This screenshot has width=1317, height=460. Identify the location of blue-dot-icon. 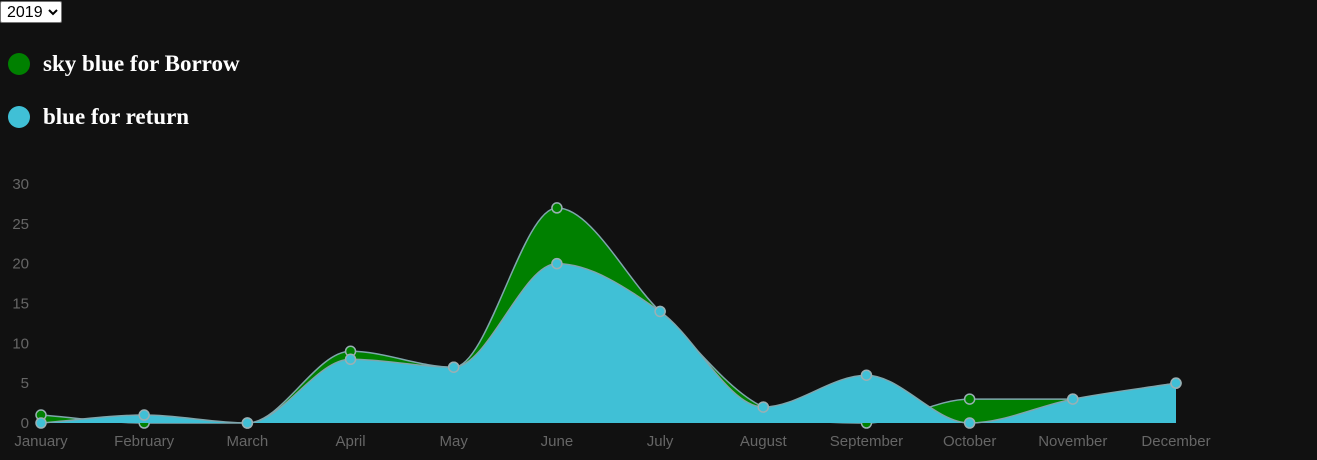
(19, 117).